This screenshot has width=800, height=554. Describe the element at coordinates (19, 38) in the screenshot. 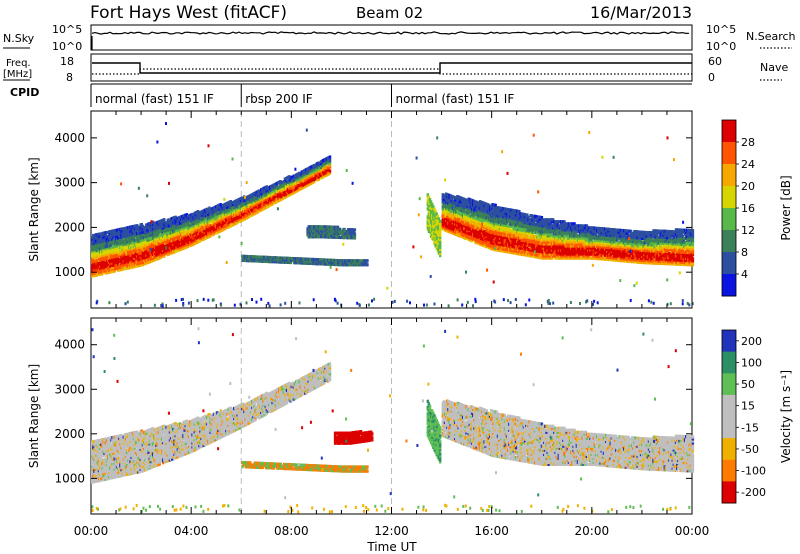

I see `nsky-label: N.Sky` at that location.